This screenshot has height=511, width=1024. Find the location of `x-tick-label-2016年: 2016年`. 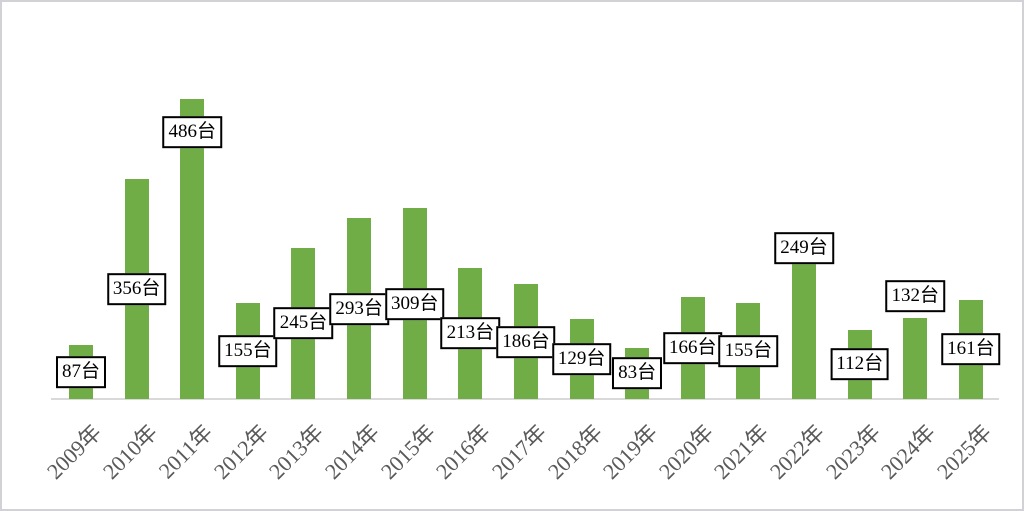

x-tick-label-2016年: 2016年 is located at coordinates (463, 451).